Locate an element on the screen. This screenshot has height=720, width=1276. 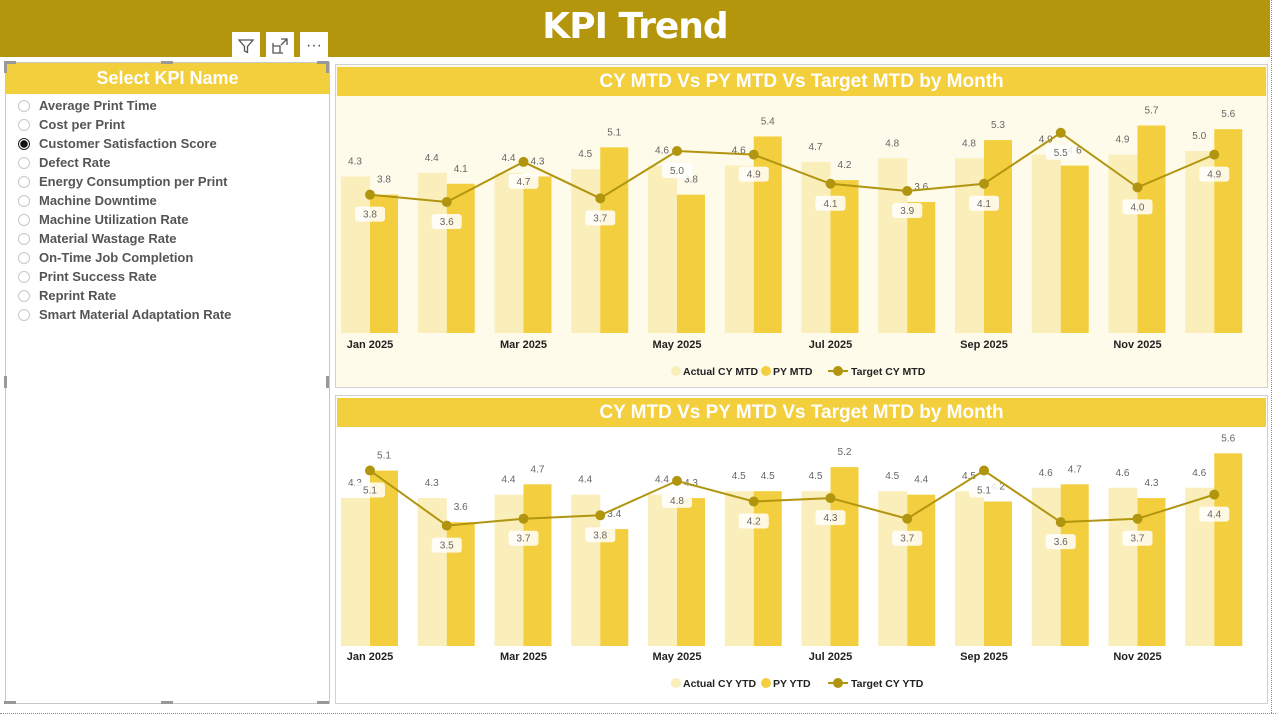
actual-label: 4.6 is located at coordinates (1123, 473).